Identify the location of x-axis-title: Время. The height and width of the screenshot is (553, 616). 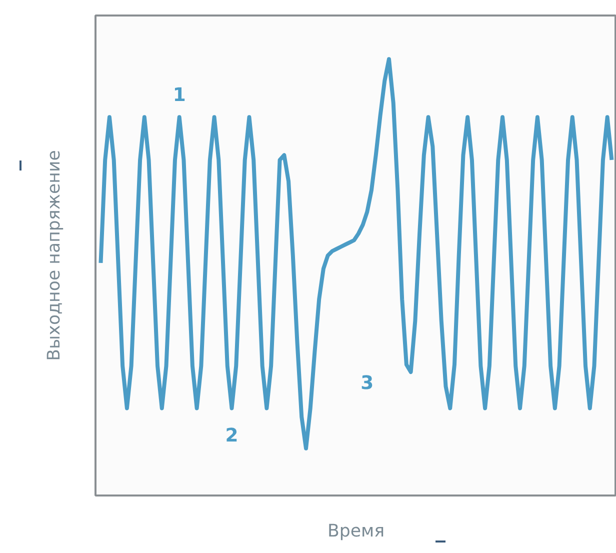
(356, 532).